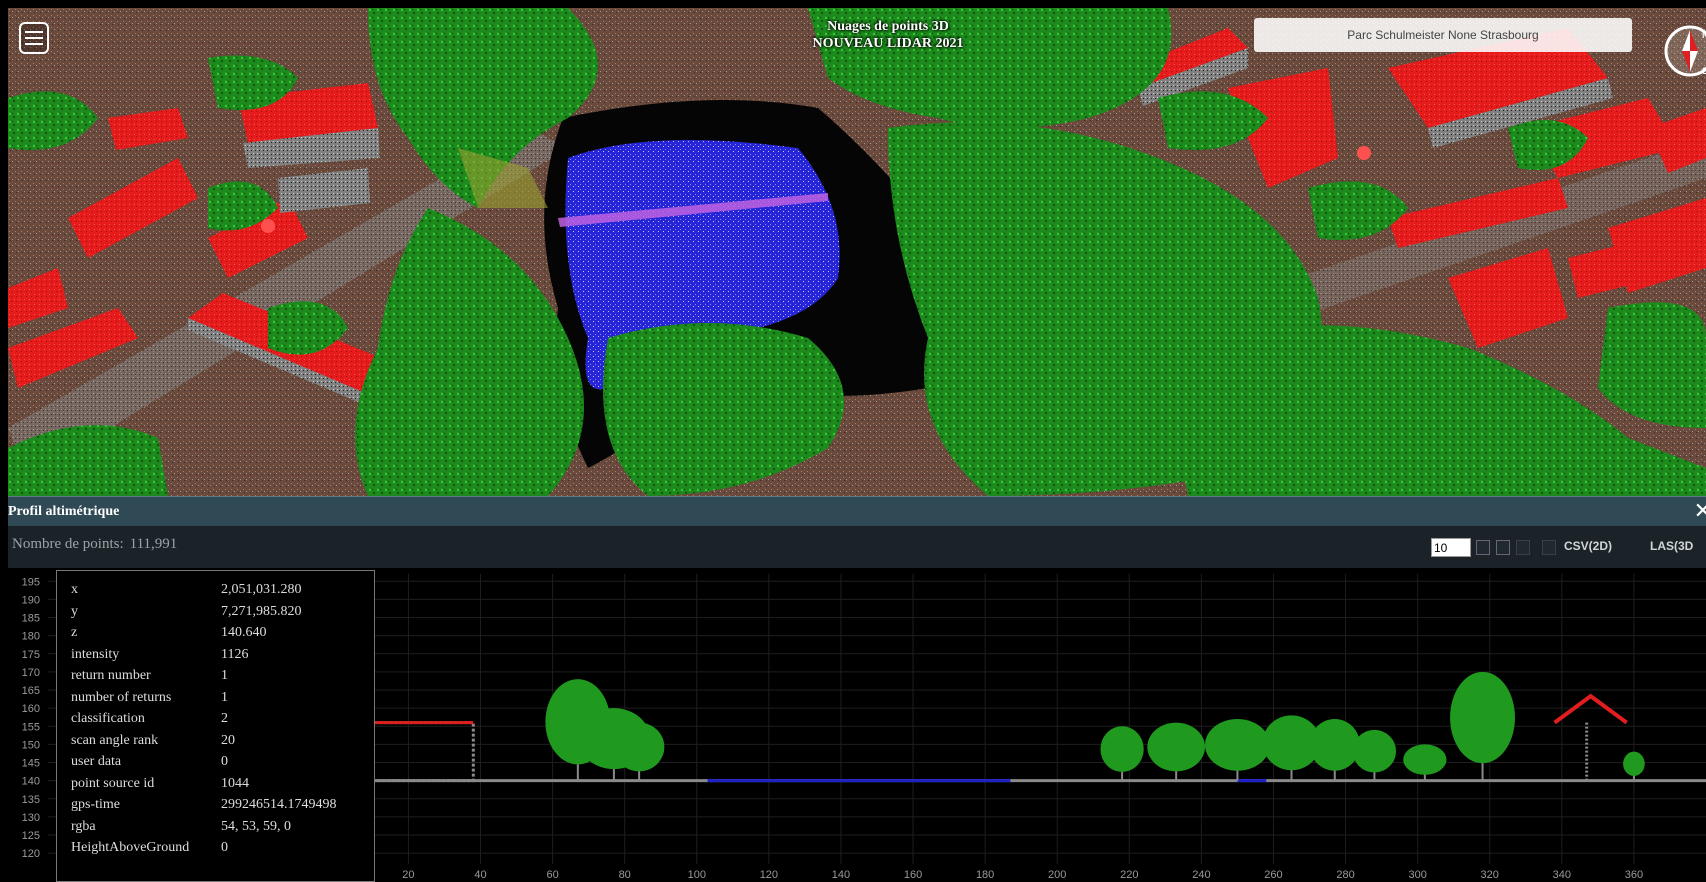 The image size is (1706, 882). Describe the element at coordinates (256, 826) in the screenshot. I see `point-info-value: 54, 53, 59, 0` at that location.